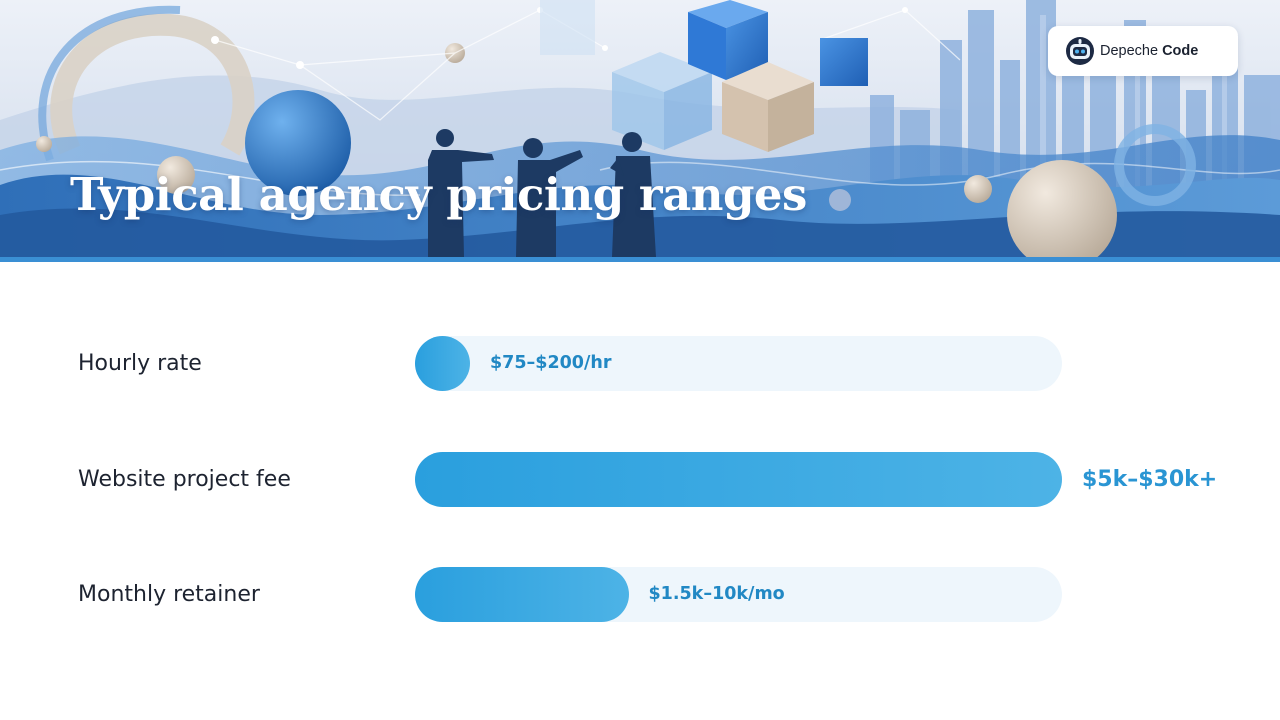  What do you see at coordinates (738, 363) in the screenshot?
I see `bar-track-hourly-rate` at bounding box center [738, 363].